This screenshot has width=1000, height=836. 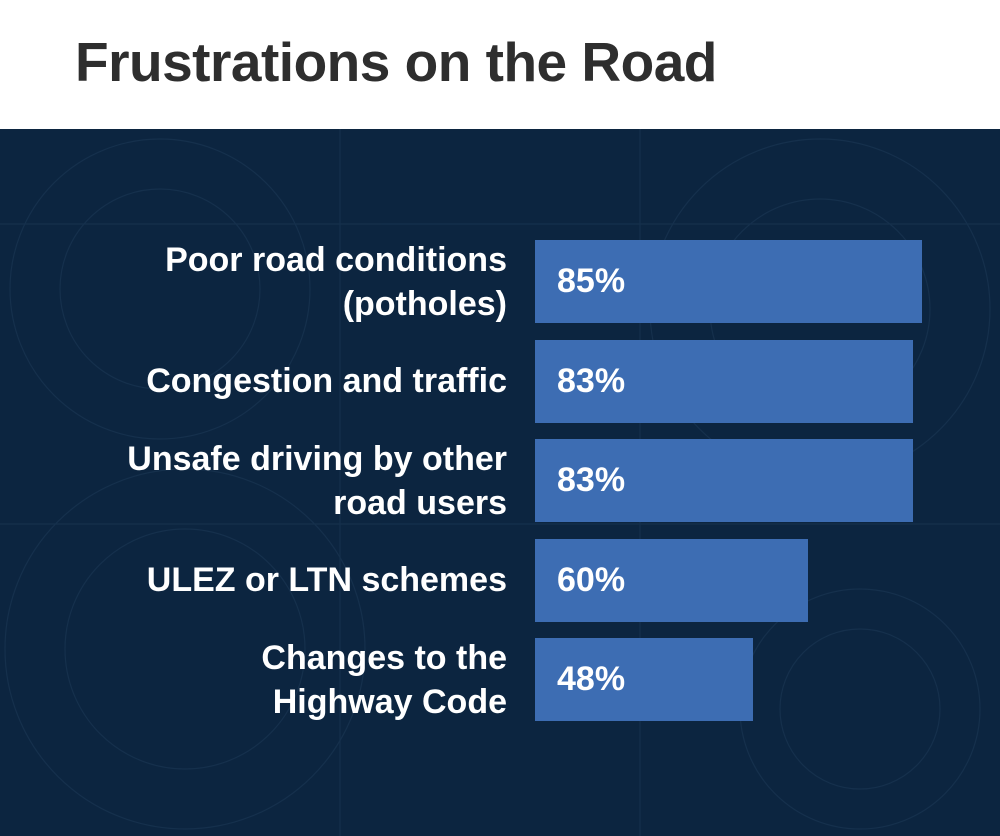 What do you see at coordinates (336, 281) in the screenshot?
I see `category-label: Poor road conditions (potholes)` at bounding box center [336, 281].